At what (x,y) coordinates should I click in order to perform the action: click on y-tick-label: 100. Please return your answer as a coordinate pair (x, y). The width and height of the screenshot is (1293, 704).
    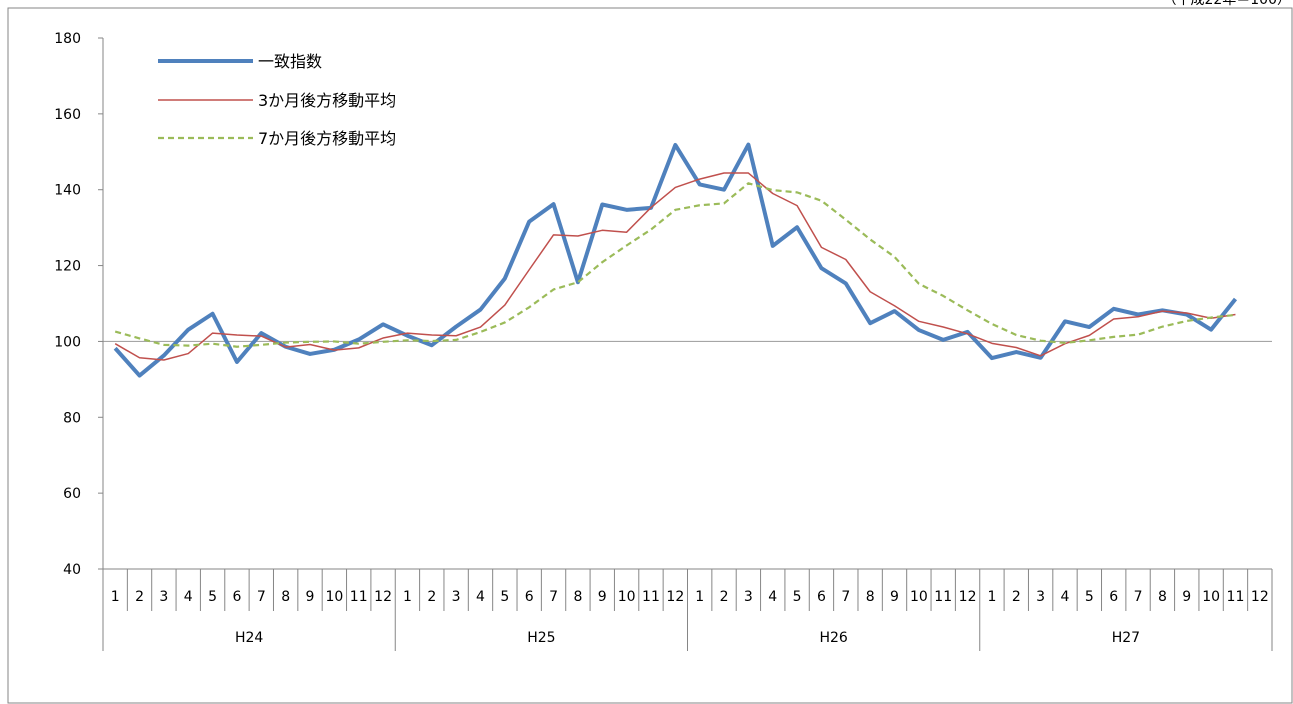
    Looking at the image, I should click on (67, 342).